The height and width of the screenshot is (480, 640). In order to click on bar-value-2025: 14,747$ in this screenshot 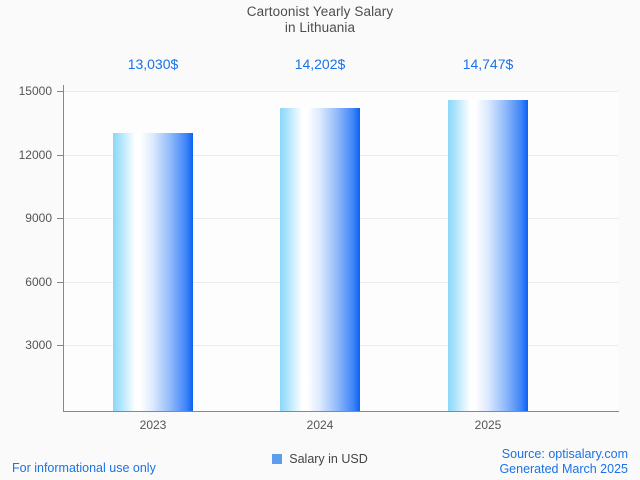, I will do `click(488, 64)`.